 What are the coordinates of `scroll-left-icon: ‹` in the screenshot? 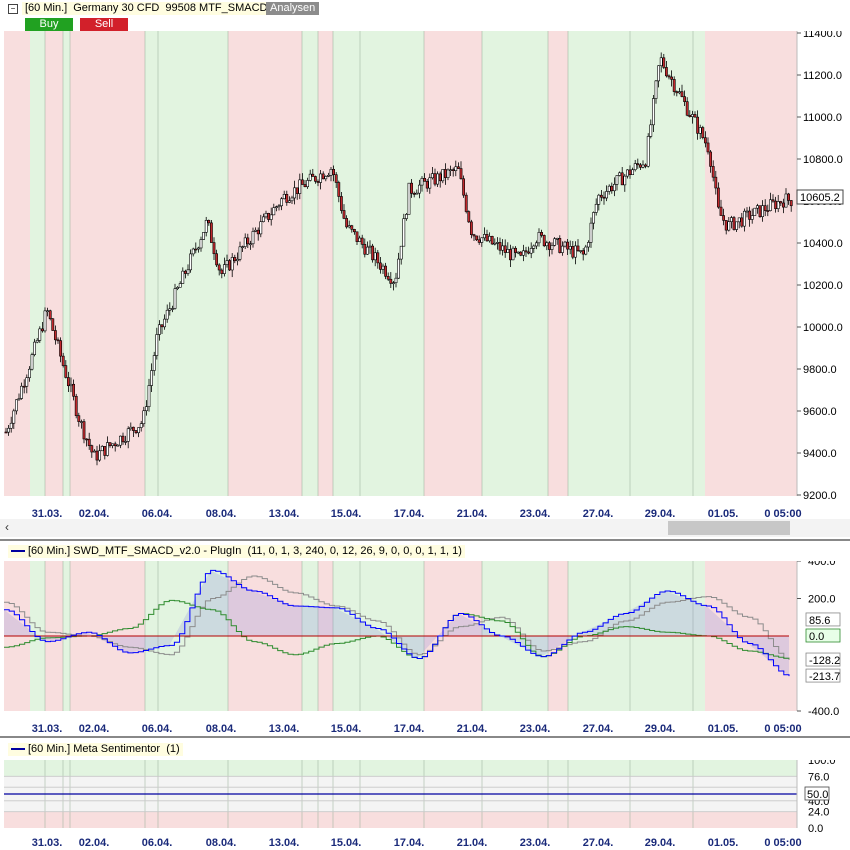 It's located at (7, 527).